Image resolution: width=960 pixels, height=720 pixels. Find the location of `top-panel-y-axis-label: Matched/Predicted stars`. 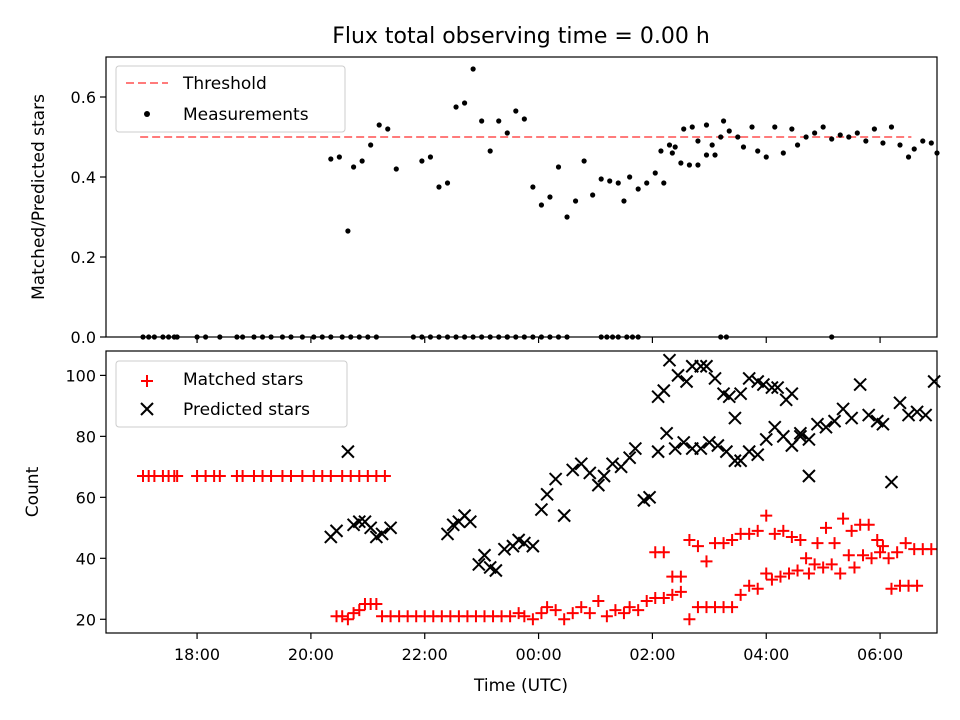

top-panel-y-axis-label: Matched/Predicted stars is located at coordinates (39, 197).